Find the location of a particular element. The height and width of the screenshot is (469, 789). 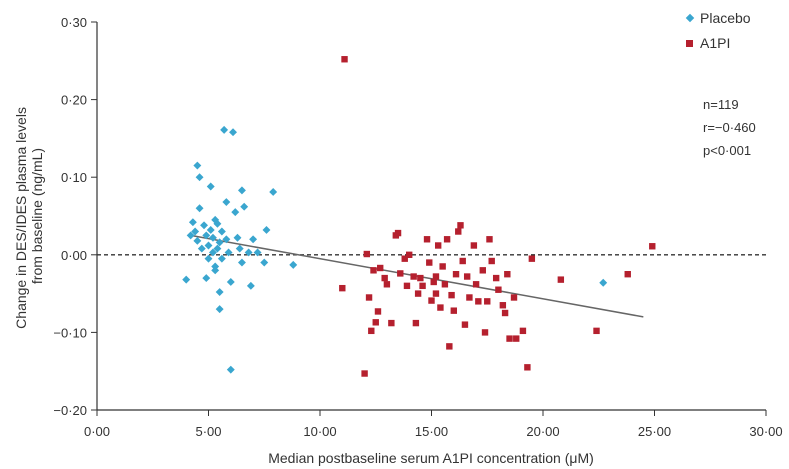

legend-label-a1pi: A1PI is located at coordinates (715, 43).